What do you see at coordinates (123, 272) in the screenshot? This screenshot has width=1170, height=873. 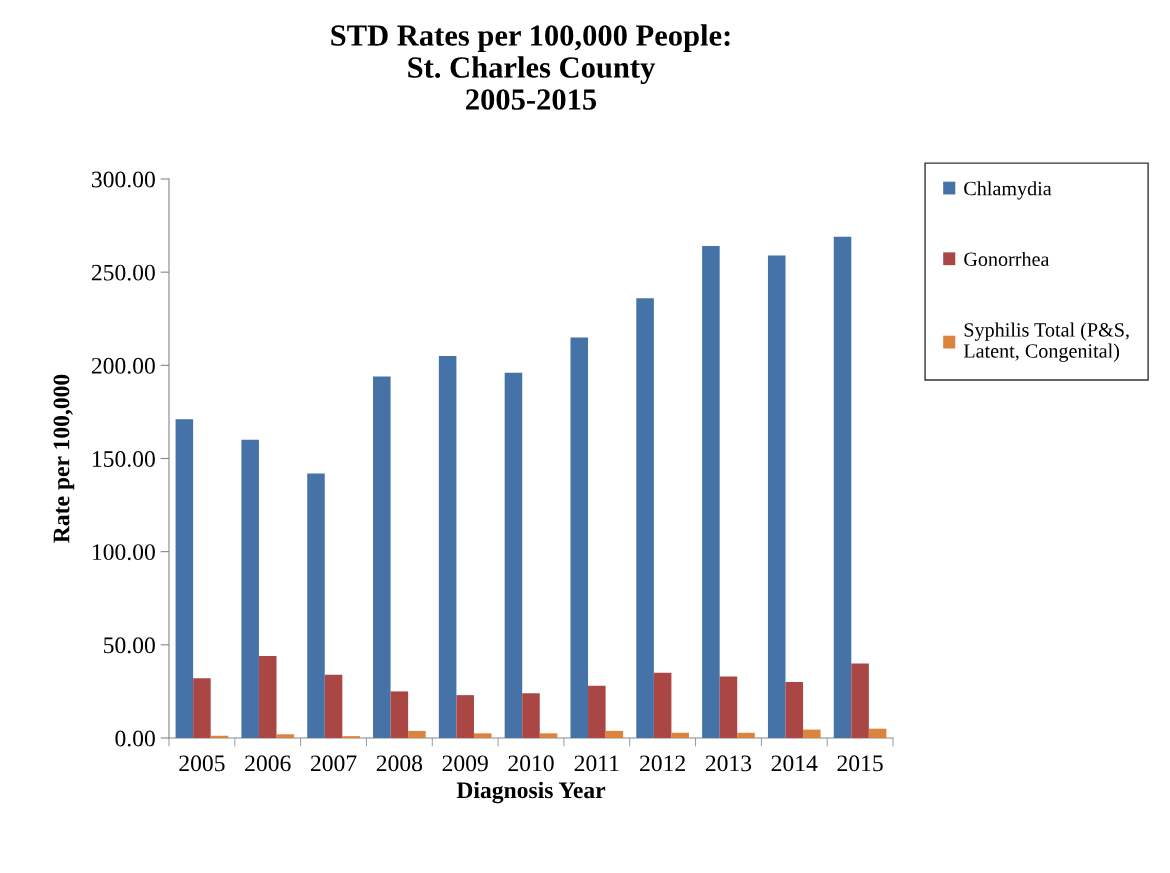 I see `y-tick-label: 250.00` at bounding box center [123, 272].